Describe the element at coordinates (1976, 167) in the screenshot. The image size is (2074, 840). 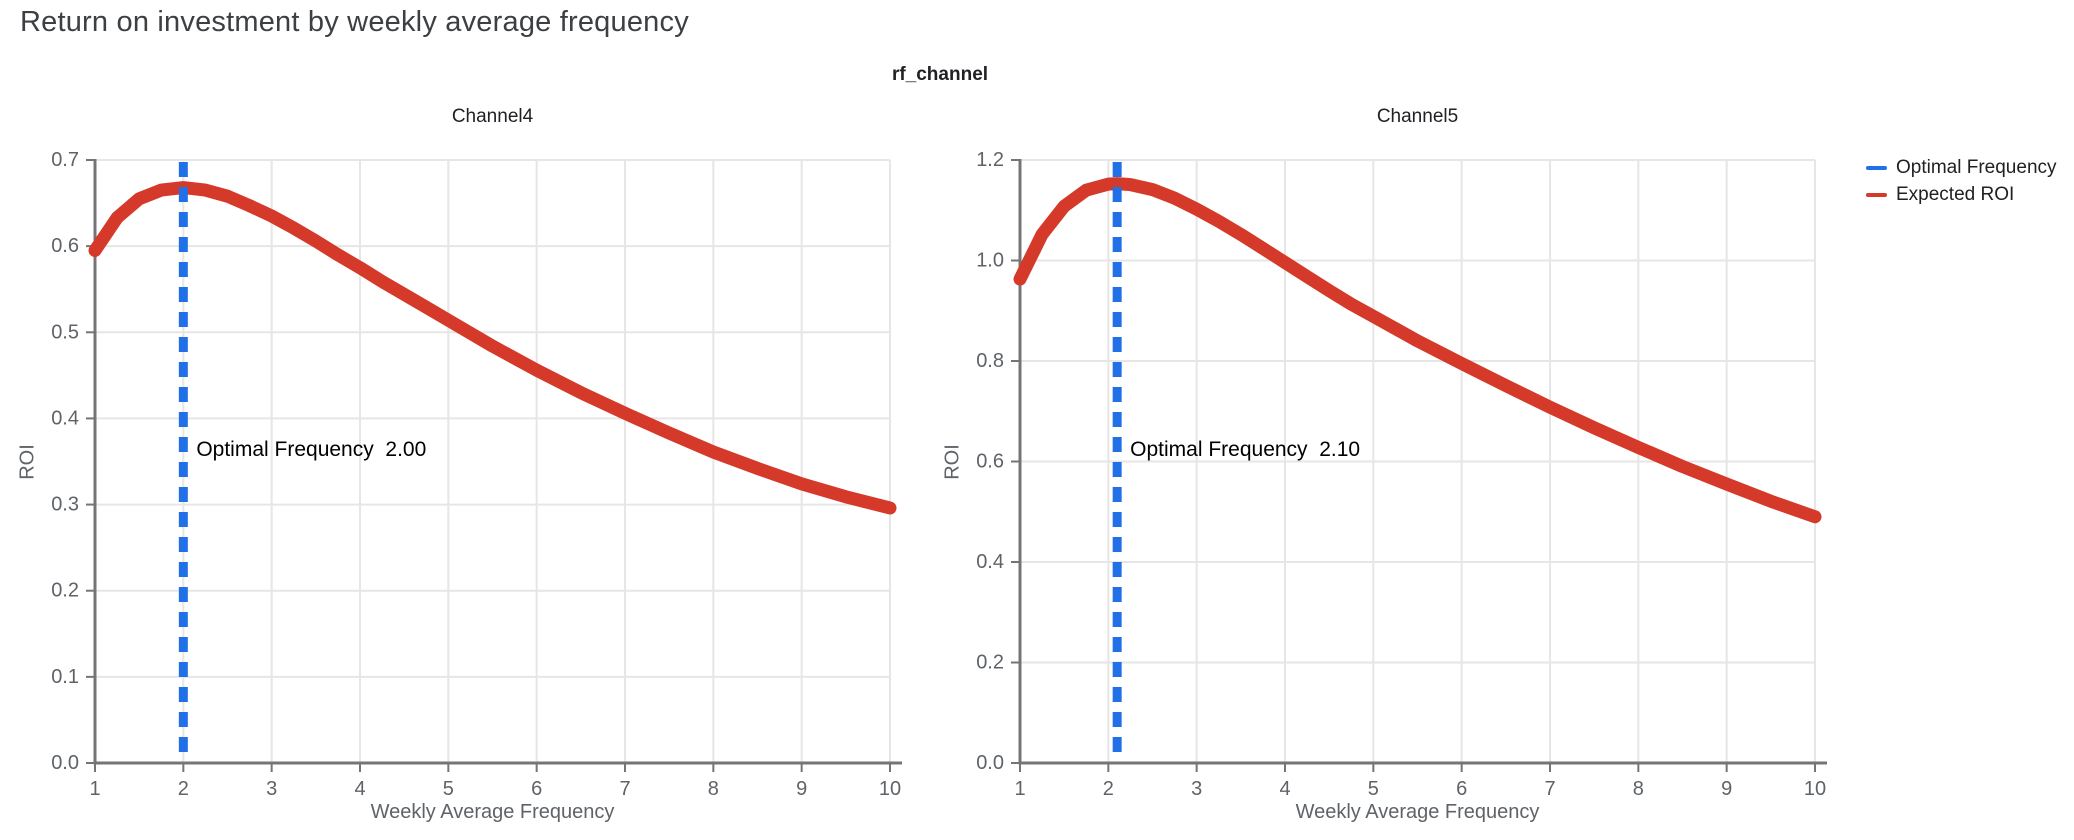
I see `legend-label: Optimal Frequency` at that location.